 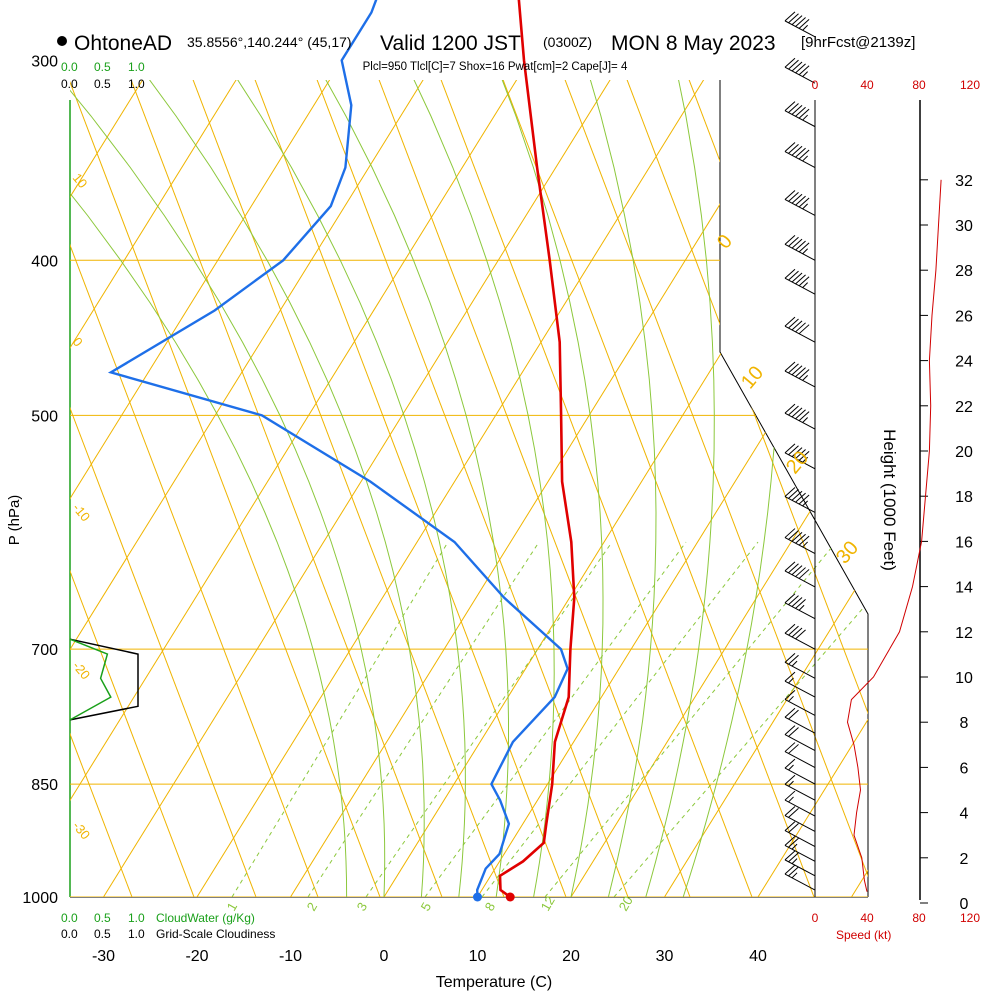 What do you see at coordinates (964, 542) in the screenshot?
I see `height-tick: 16` at bounding box center [964, 542].